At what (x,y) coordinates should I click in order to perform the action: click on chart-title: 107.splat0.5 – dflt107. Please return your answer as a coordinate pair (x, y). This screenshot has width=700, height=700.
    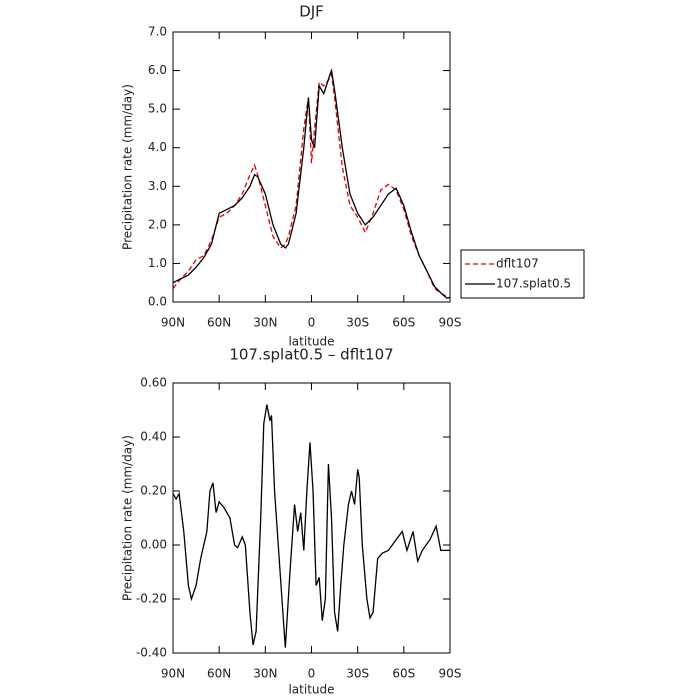
    Looking at the image, I should click on (311, 355).